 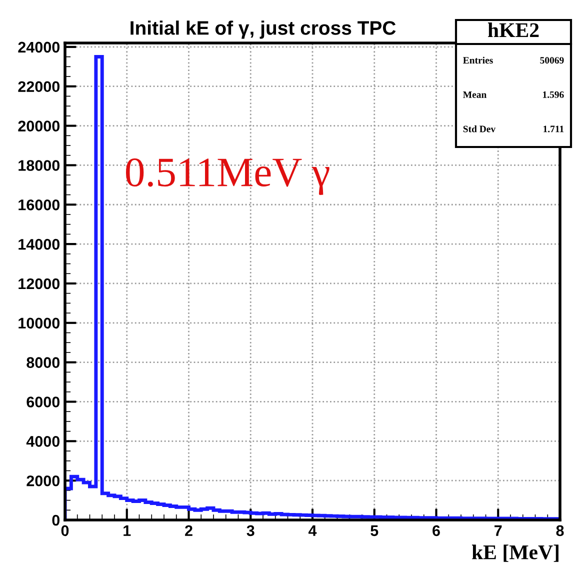 I want to click on x-tick-label: 2, so click(x=188, y=530).